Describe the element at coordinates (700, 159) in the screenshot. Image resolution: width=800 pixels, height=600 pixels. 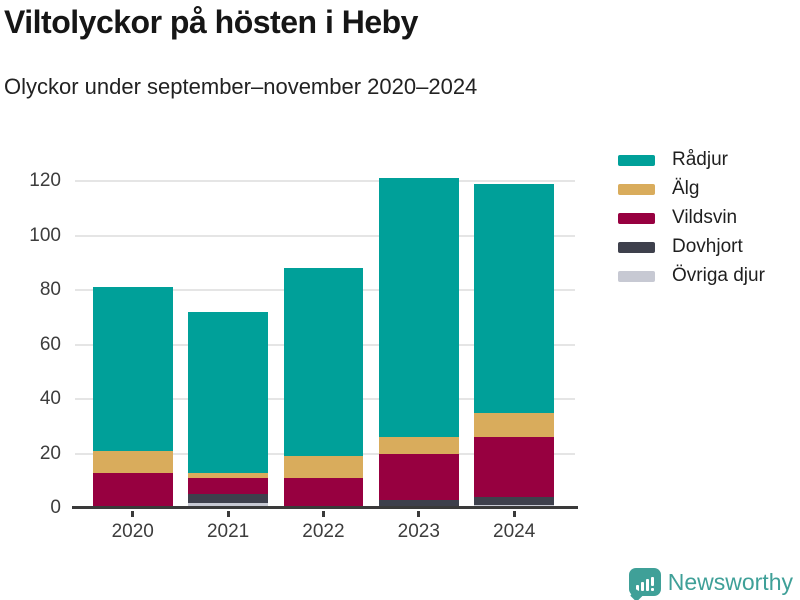
I see `legend-label: Rådjur` at that location.